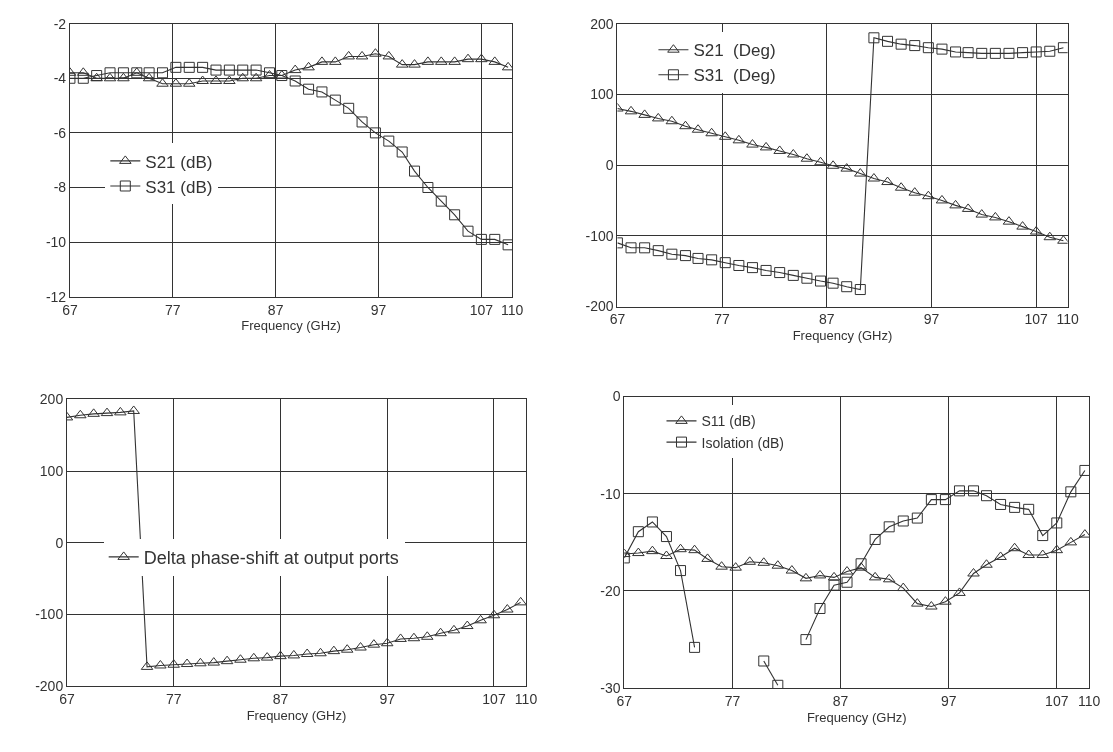 Image resolution: width=1113 pixels, height=752 pixels. I want to click on legend-label: Delta phase-shift at output ports, so click(271, 557).